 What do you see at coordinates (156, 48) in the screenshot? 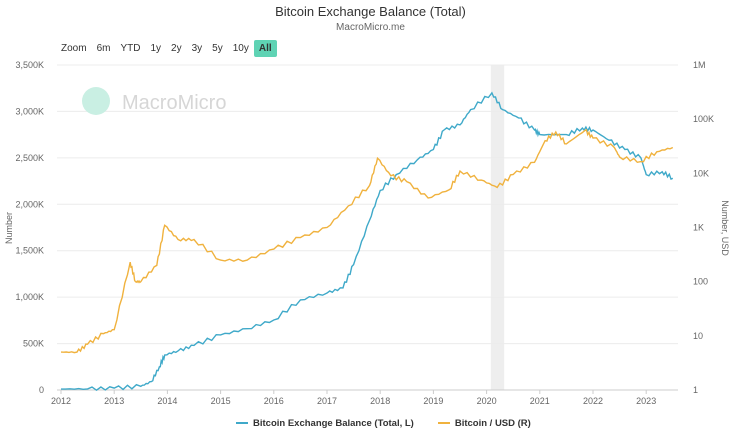
I see `zoom-1y: 1y` at bounding box center [156, 48].